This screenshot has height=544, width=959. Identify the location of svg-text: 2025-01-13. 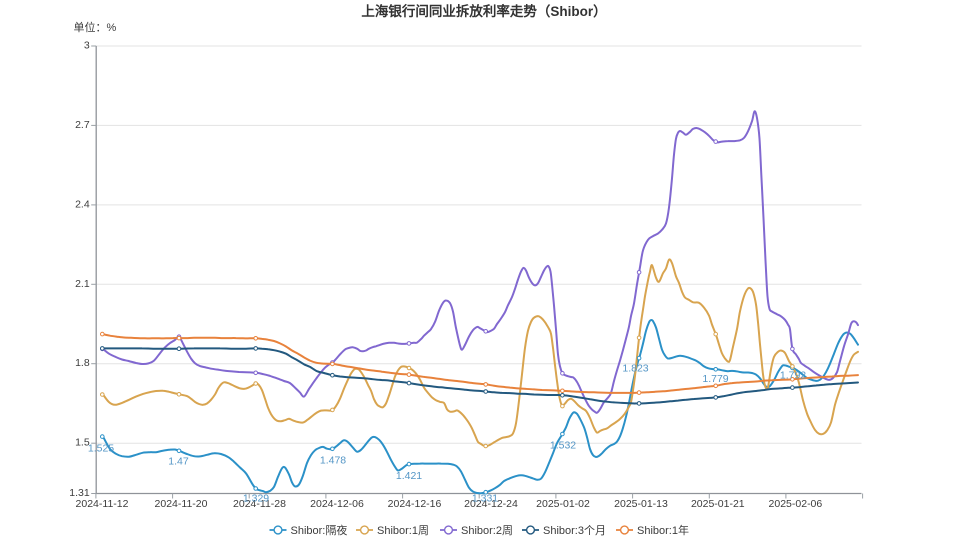
(641, 504).